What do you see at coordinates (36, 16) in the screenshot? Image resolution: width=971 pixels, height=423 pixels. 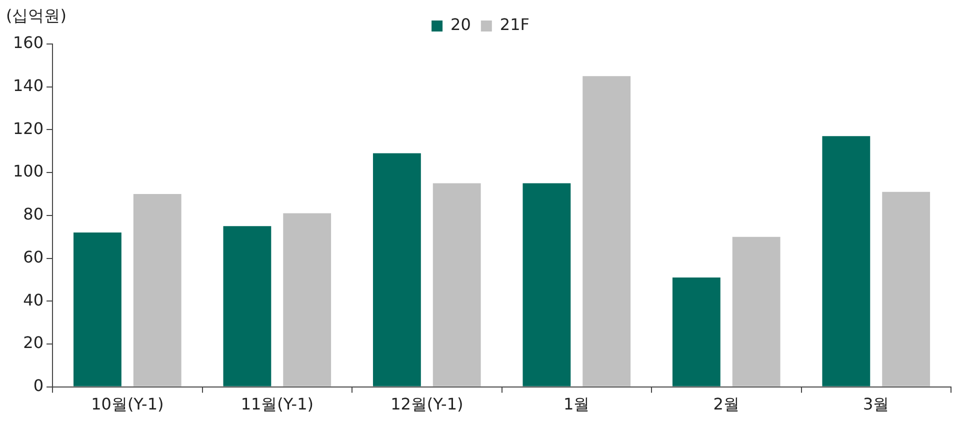 I see `y-axis-title: (십억원)` at bounding box center [36, 16].